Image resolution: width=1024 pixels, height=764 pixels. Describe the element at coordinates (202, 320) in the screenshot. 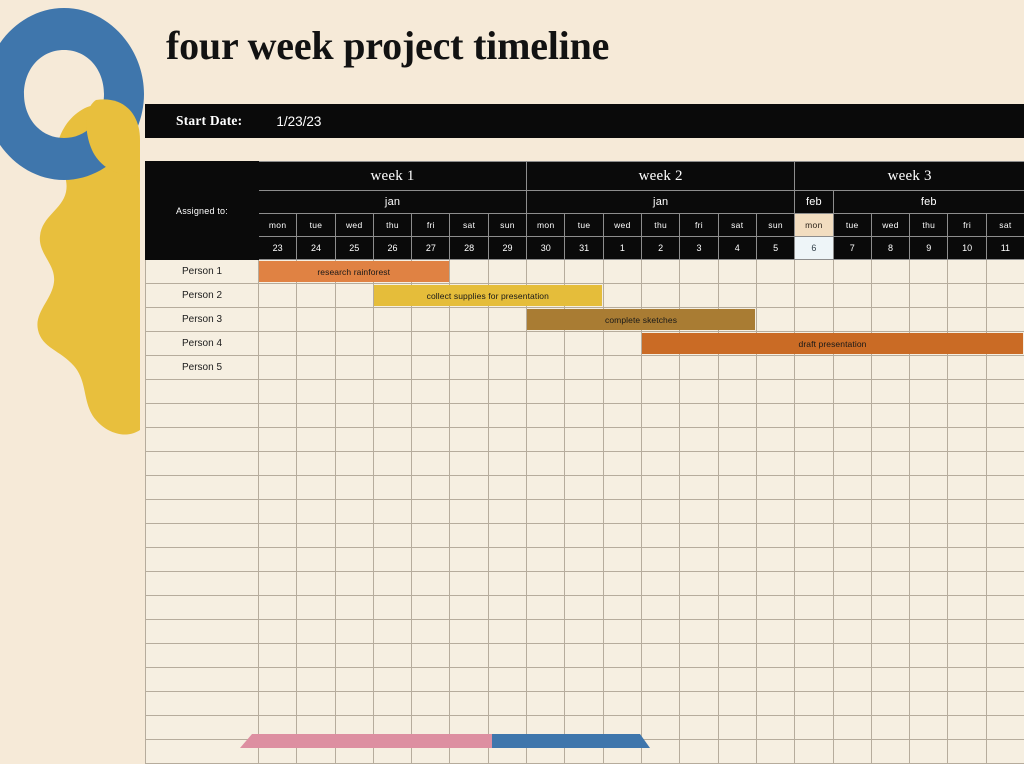

I see `assignee-cell-3: Person 3` at that location.